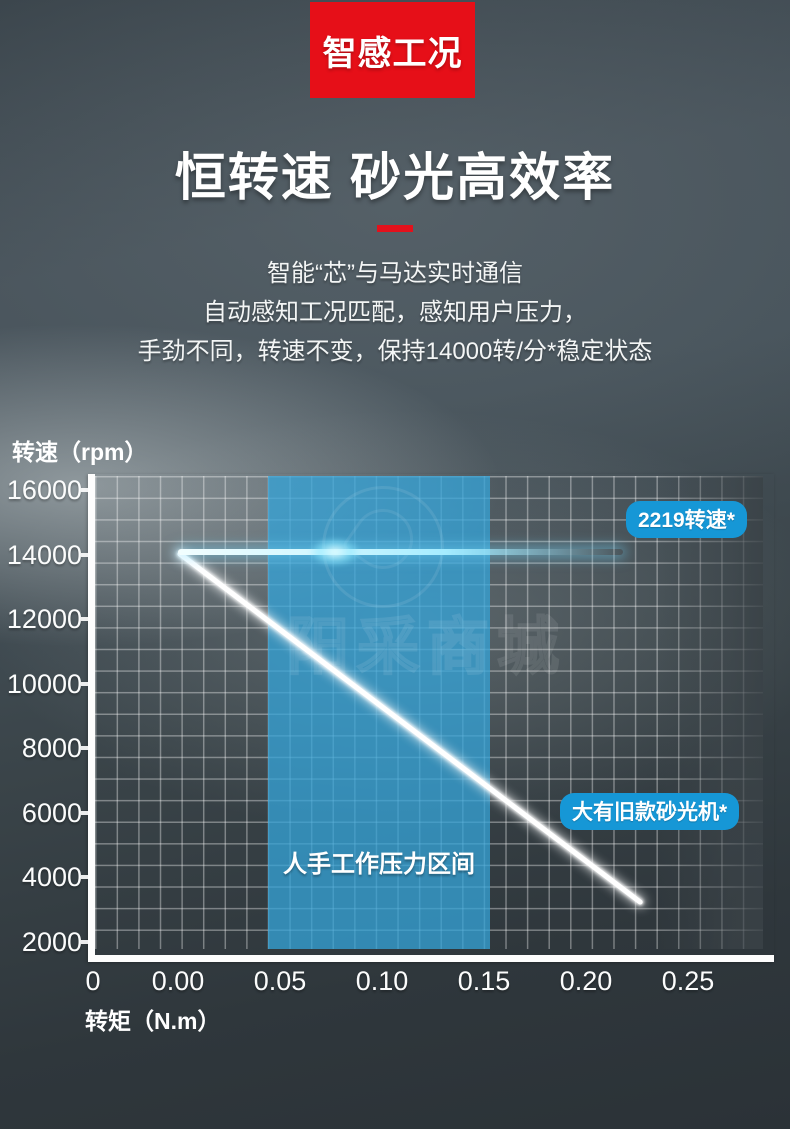  I want to click on pressure-band-label: 人手工作压力区间, so click(379, 864).